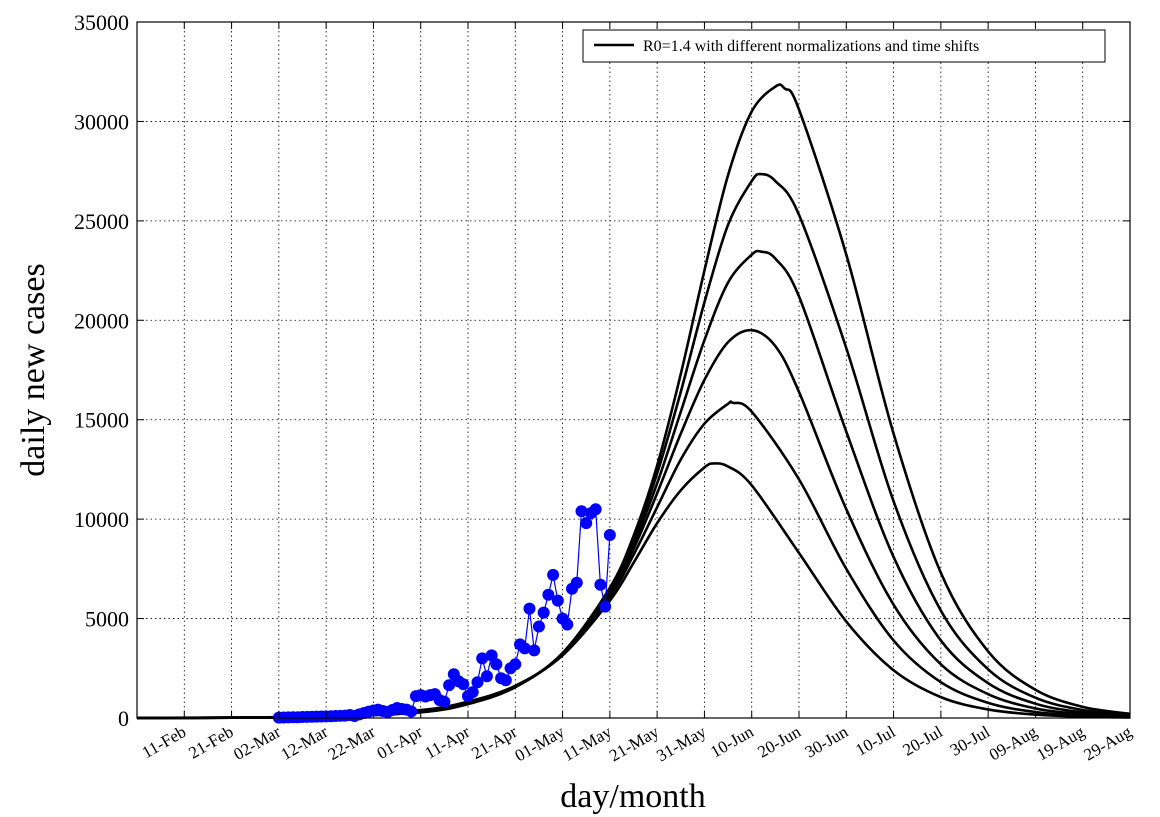 Image resolution: width=1160 pixels, height=817 pixels. I want to click on x-tick-label: 11-May, so click(587, 743).